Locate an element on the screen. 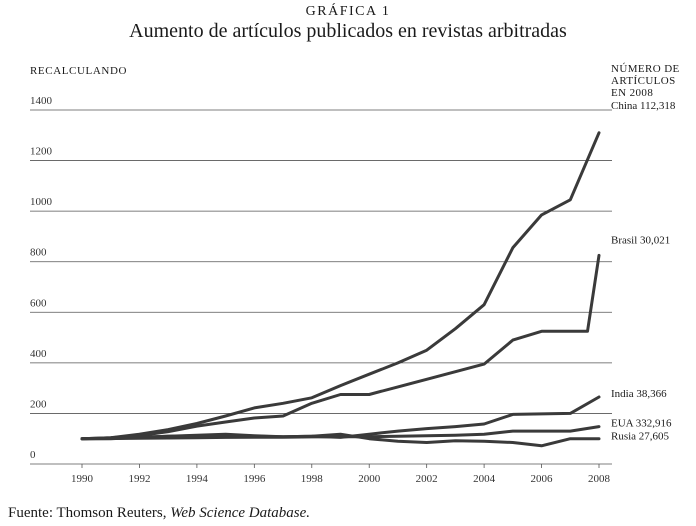  x-tick-label: 1998 is located at coordinates (312, 479).